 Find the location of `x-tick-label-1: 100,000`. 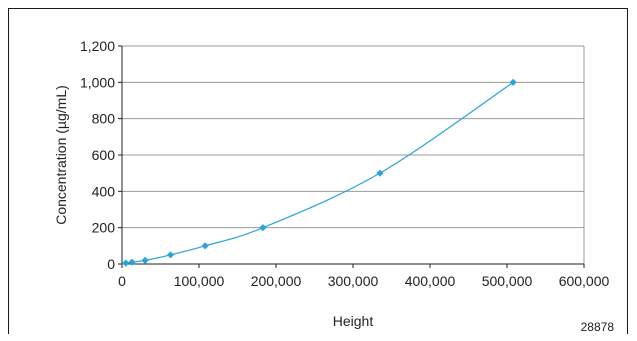

x-tick-label-1: 100,000 is located at coordinates (199, 281).